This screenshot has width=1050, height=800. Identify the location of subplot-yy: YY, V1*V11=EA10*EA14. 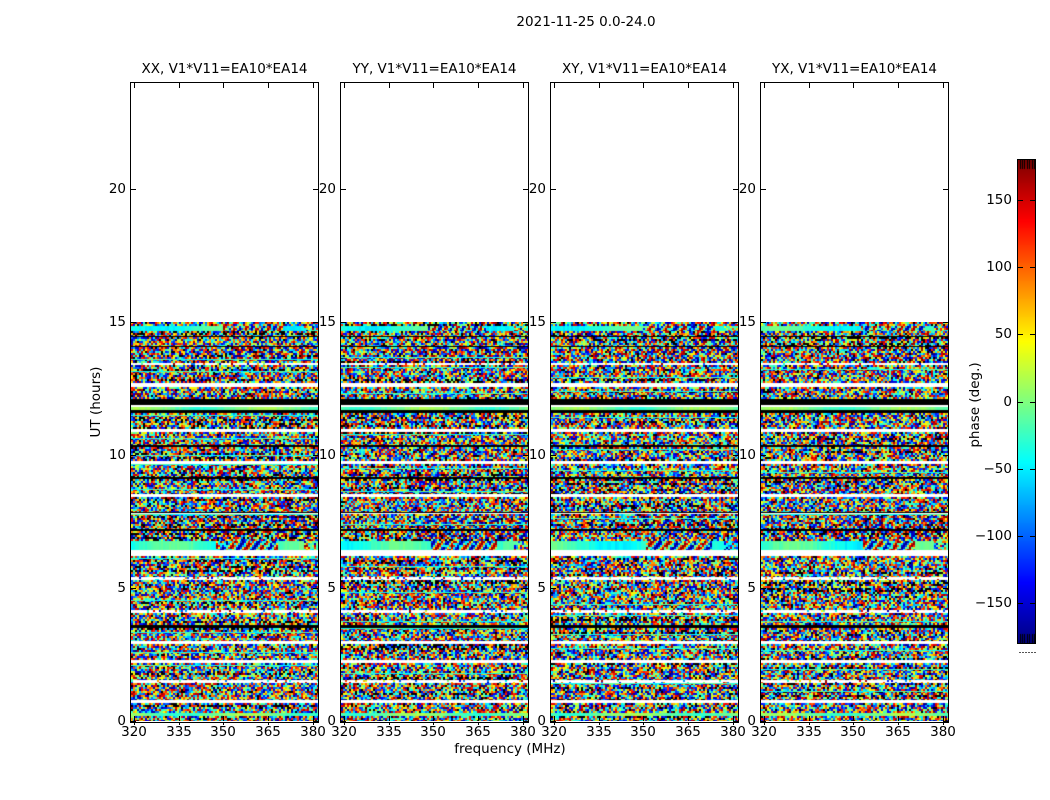
(434, 392).